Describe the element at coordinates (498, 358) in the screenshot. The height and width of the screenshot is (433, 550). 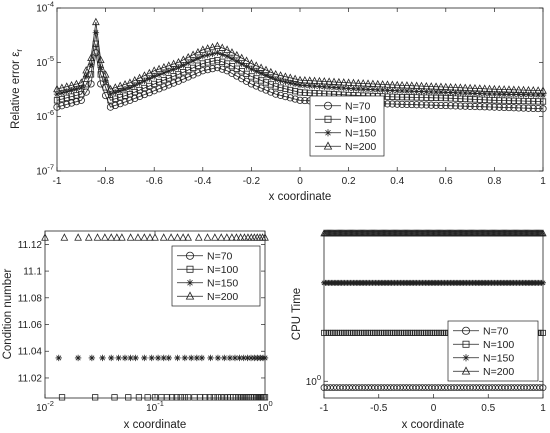
I see `legend-label: N=150` at that location.